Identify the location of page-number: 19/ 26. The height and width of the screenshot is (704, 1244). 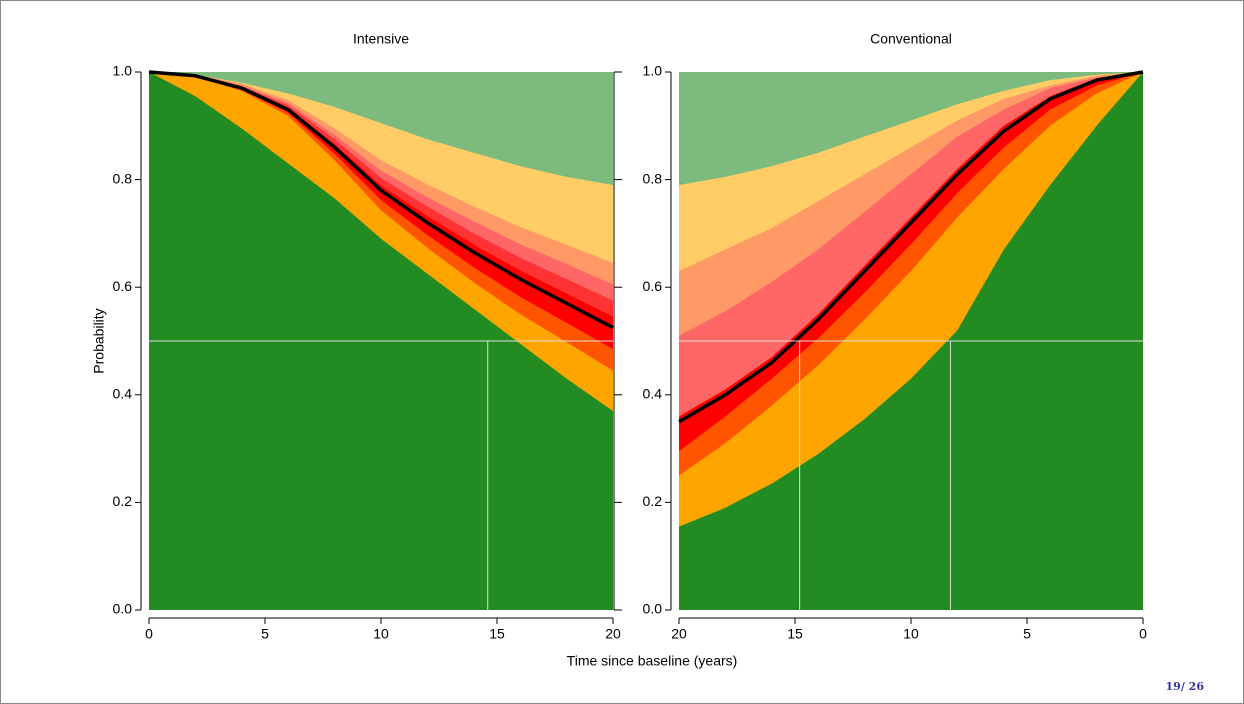
(1185, 686).